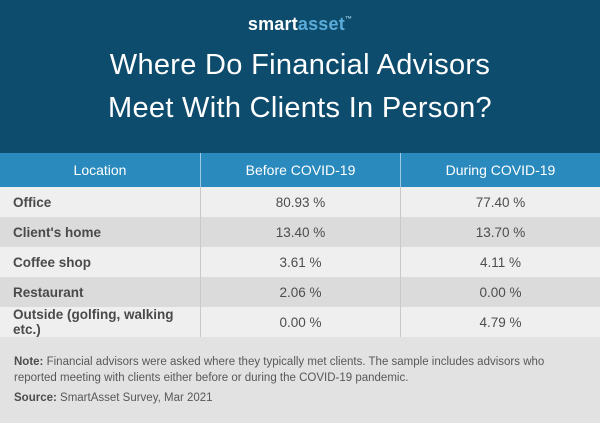  I want to click on page-title-line2: Meet With Clients In Person?, so click(300, 108).